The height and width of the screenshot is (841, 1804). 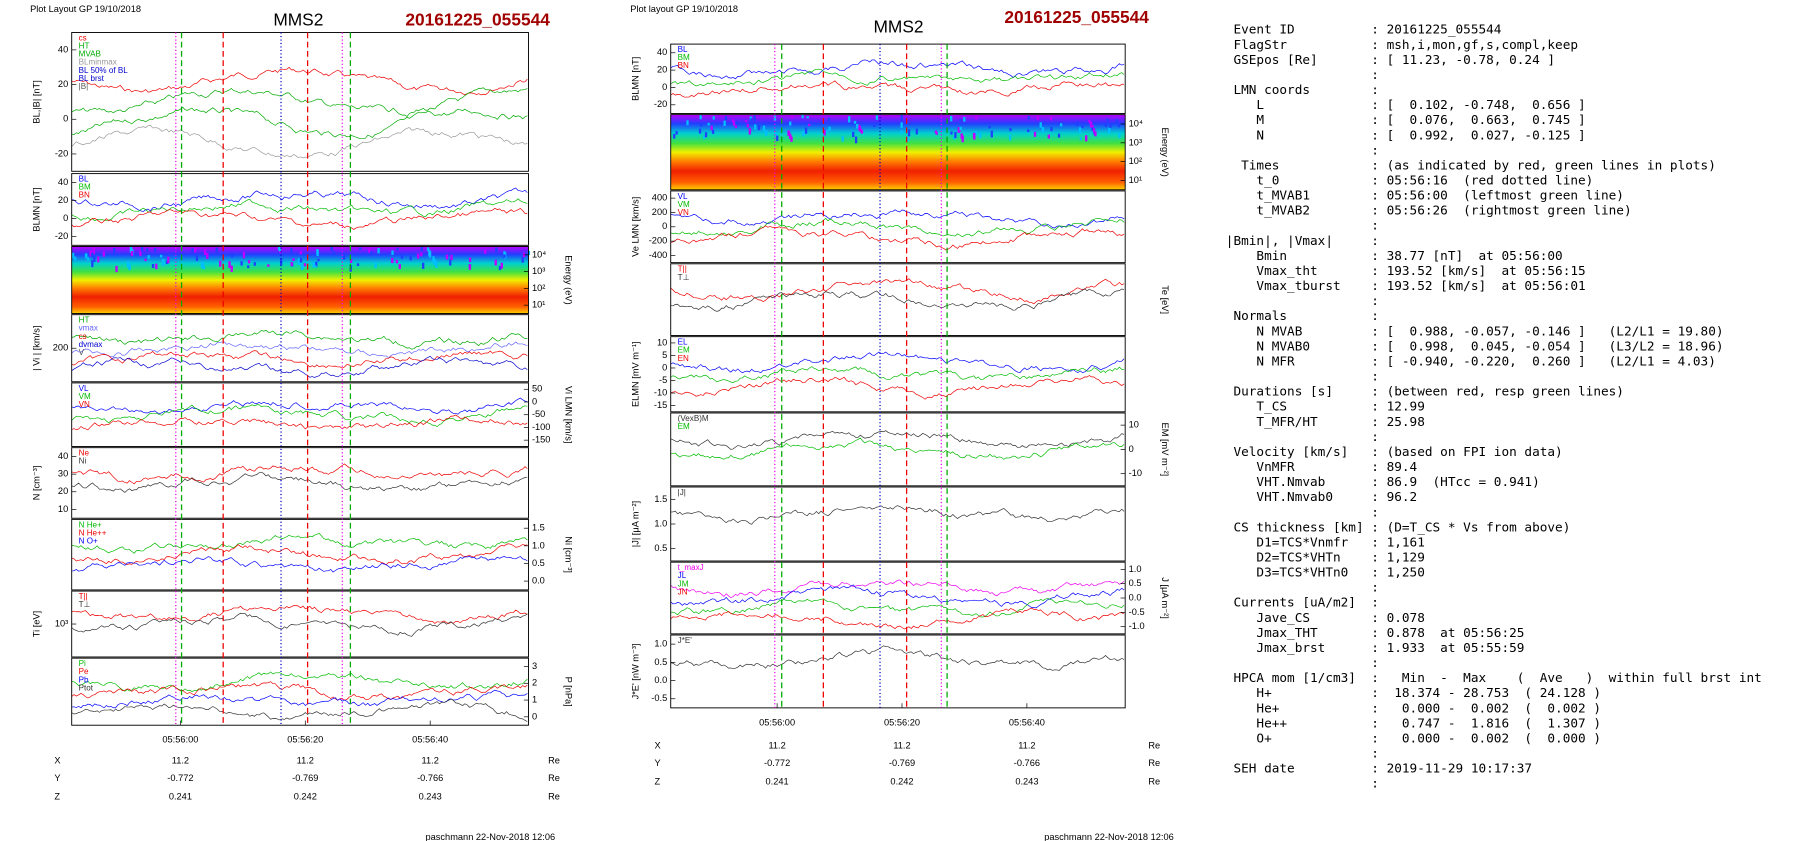 I want to click on legend-entry: Ptot, so click(x=86, y=687).